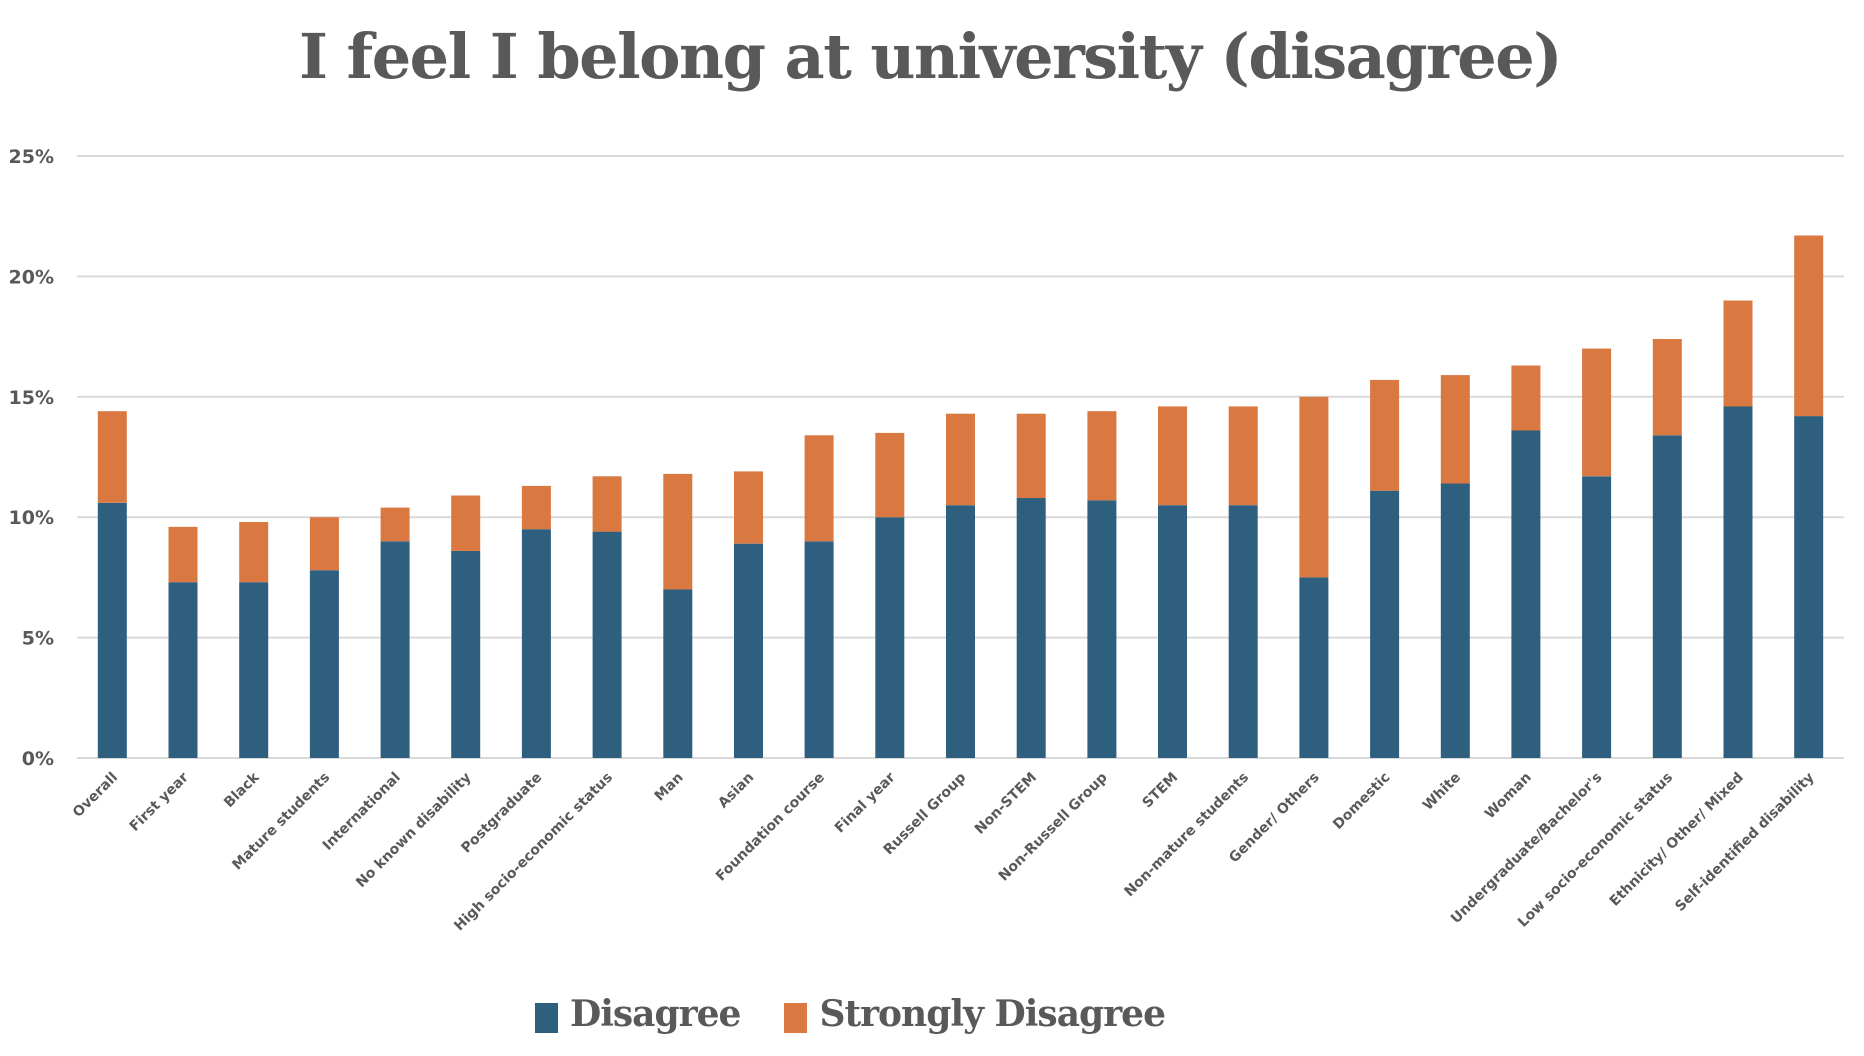 This screenshot has height=1056, width=1864. I want to click on x-tick-label: Ethnicity/ Other/ Mixed, so click(1677, 840).